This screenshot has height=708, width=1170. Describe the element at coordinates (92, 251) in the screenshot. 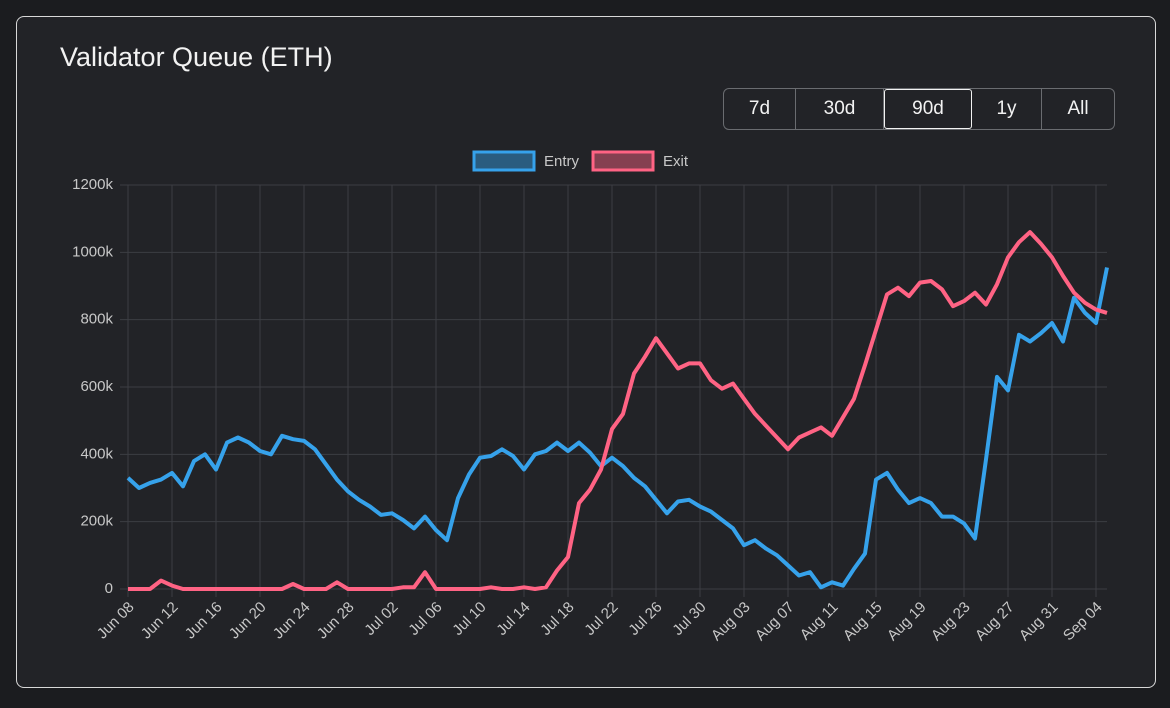

I see `y-tick-label: 1000k` at that location.